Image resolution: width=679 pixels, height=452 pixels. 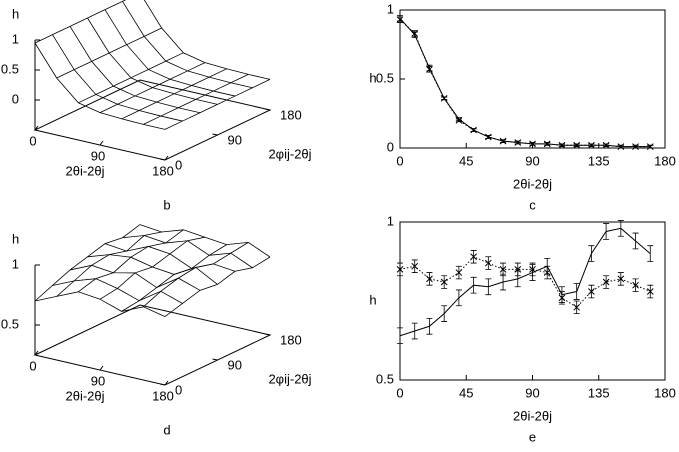 What do you see at coordinates (532, 436) in the screenshot?
I see `panel-label: e` at bounding box center [532, 436].